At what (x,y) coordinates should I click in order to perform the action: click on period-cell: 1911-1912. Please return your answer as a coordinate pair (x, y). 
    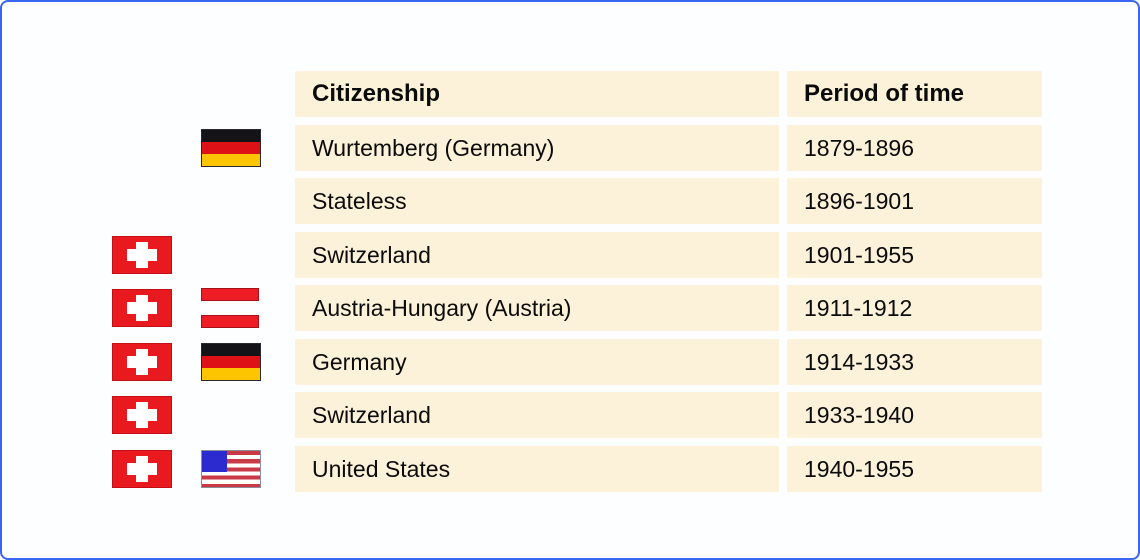
    Looking at the image, I should click on (914, 308).